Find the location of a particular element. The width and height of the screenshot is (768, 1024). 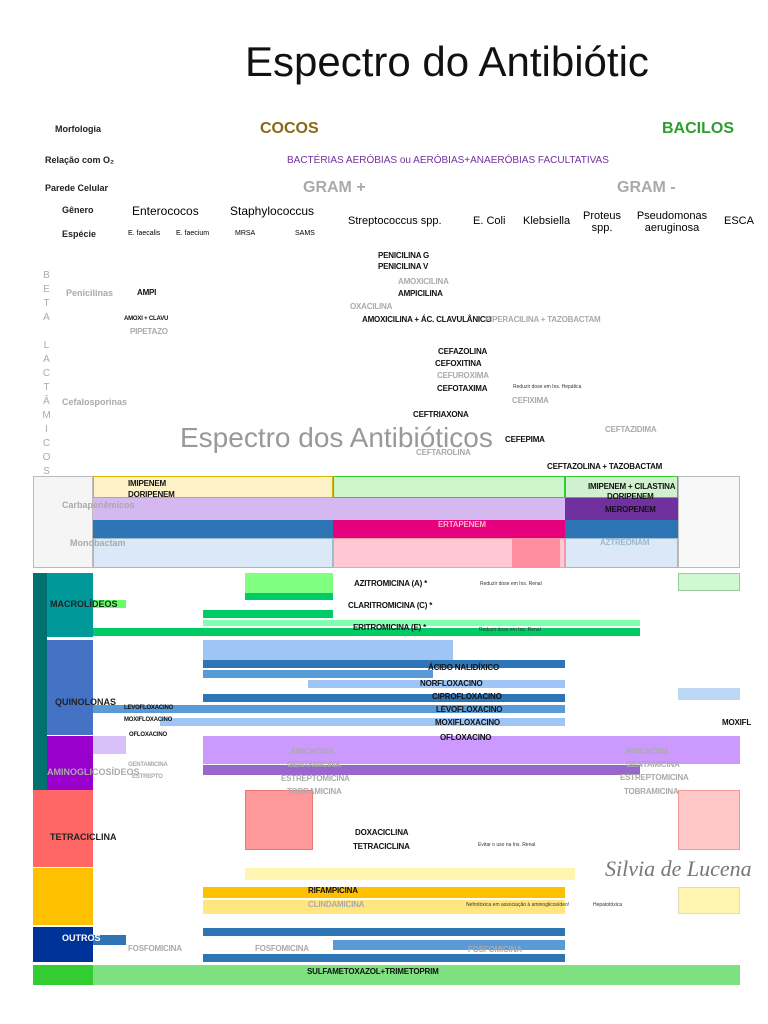

drug: AZTREONAM is located at coordinates (625, 542).